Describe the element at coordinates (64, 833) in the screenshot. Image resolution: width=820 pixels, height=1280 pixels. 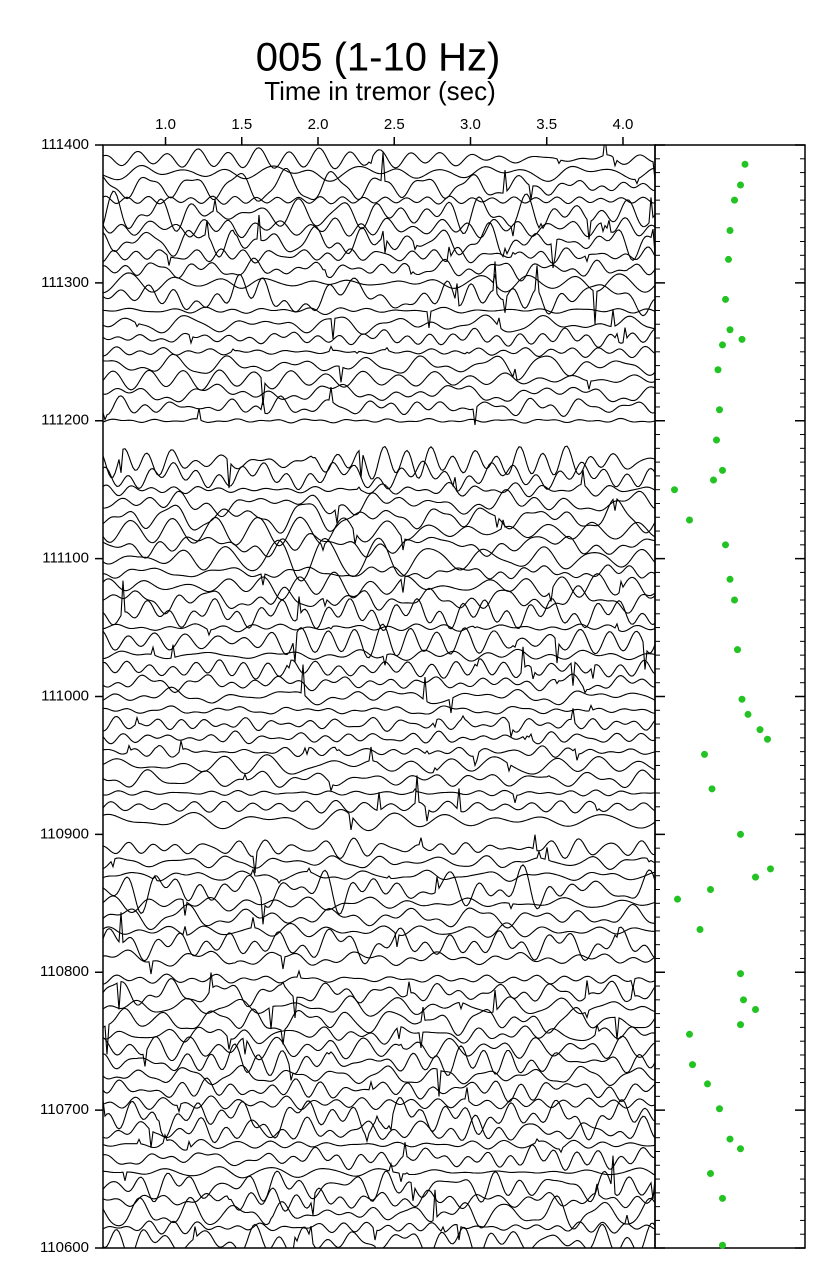
I see `y-tick-label: 110900` at that location.